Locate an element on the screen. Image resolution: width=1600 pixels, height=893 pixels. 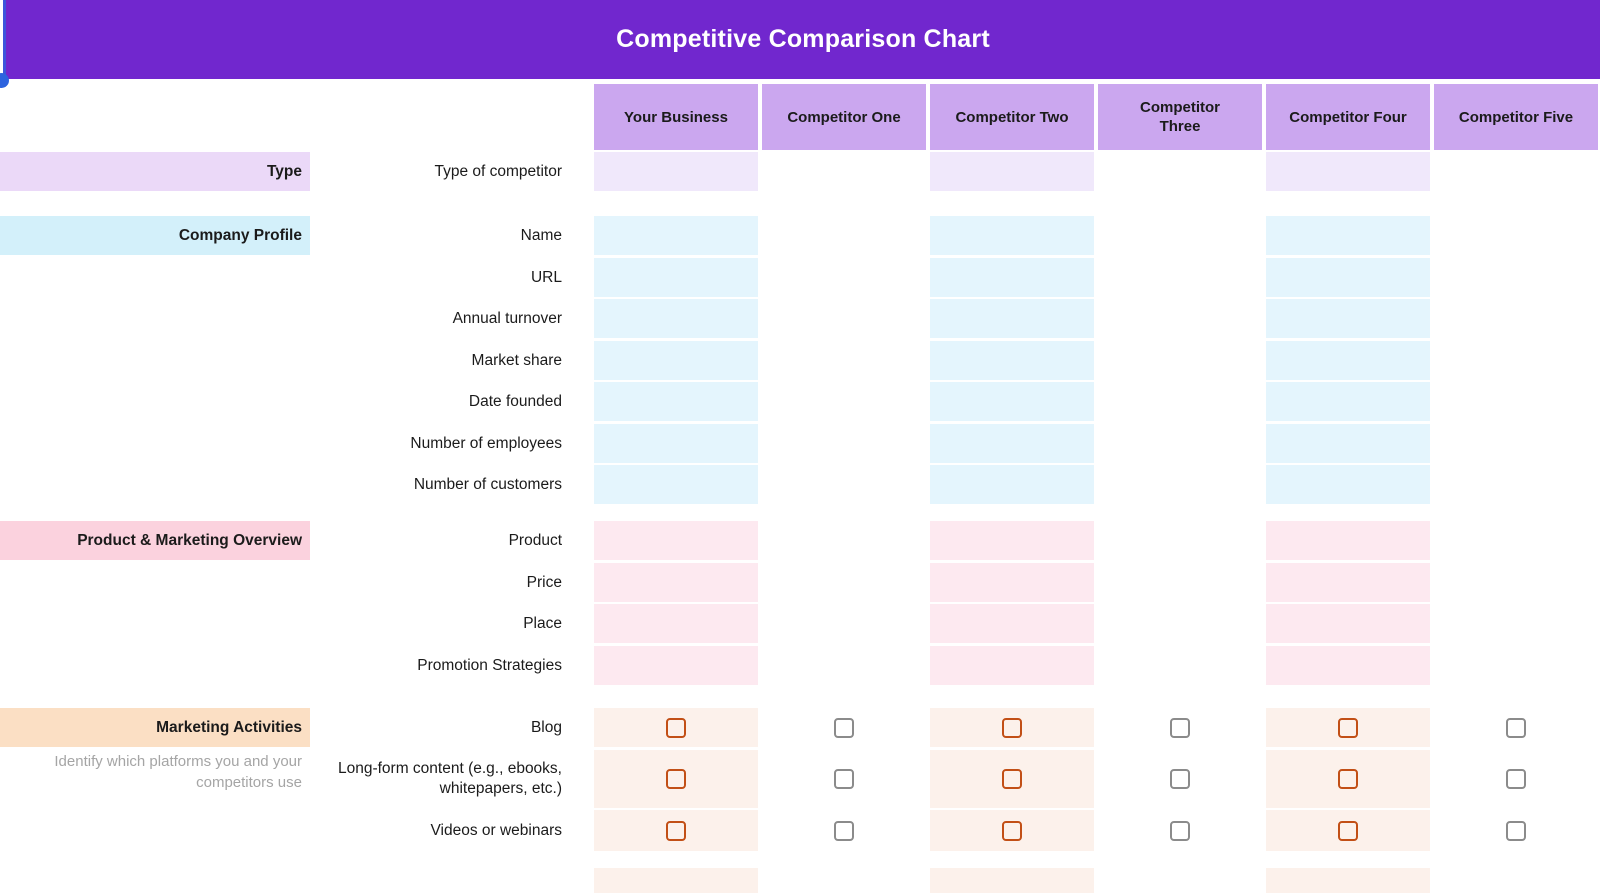
row-label: Place is located at coordinates (542, 623).